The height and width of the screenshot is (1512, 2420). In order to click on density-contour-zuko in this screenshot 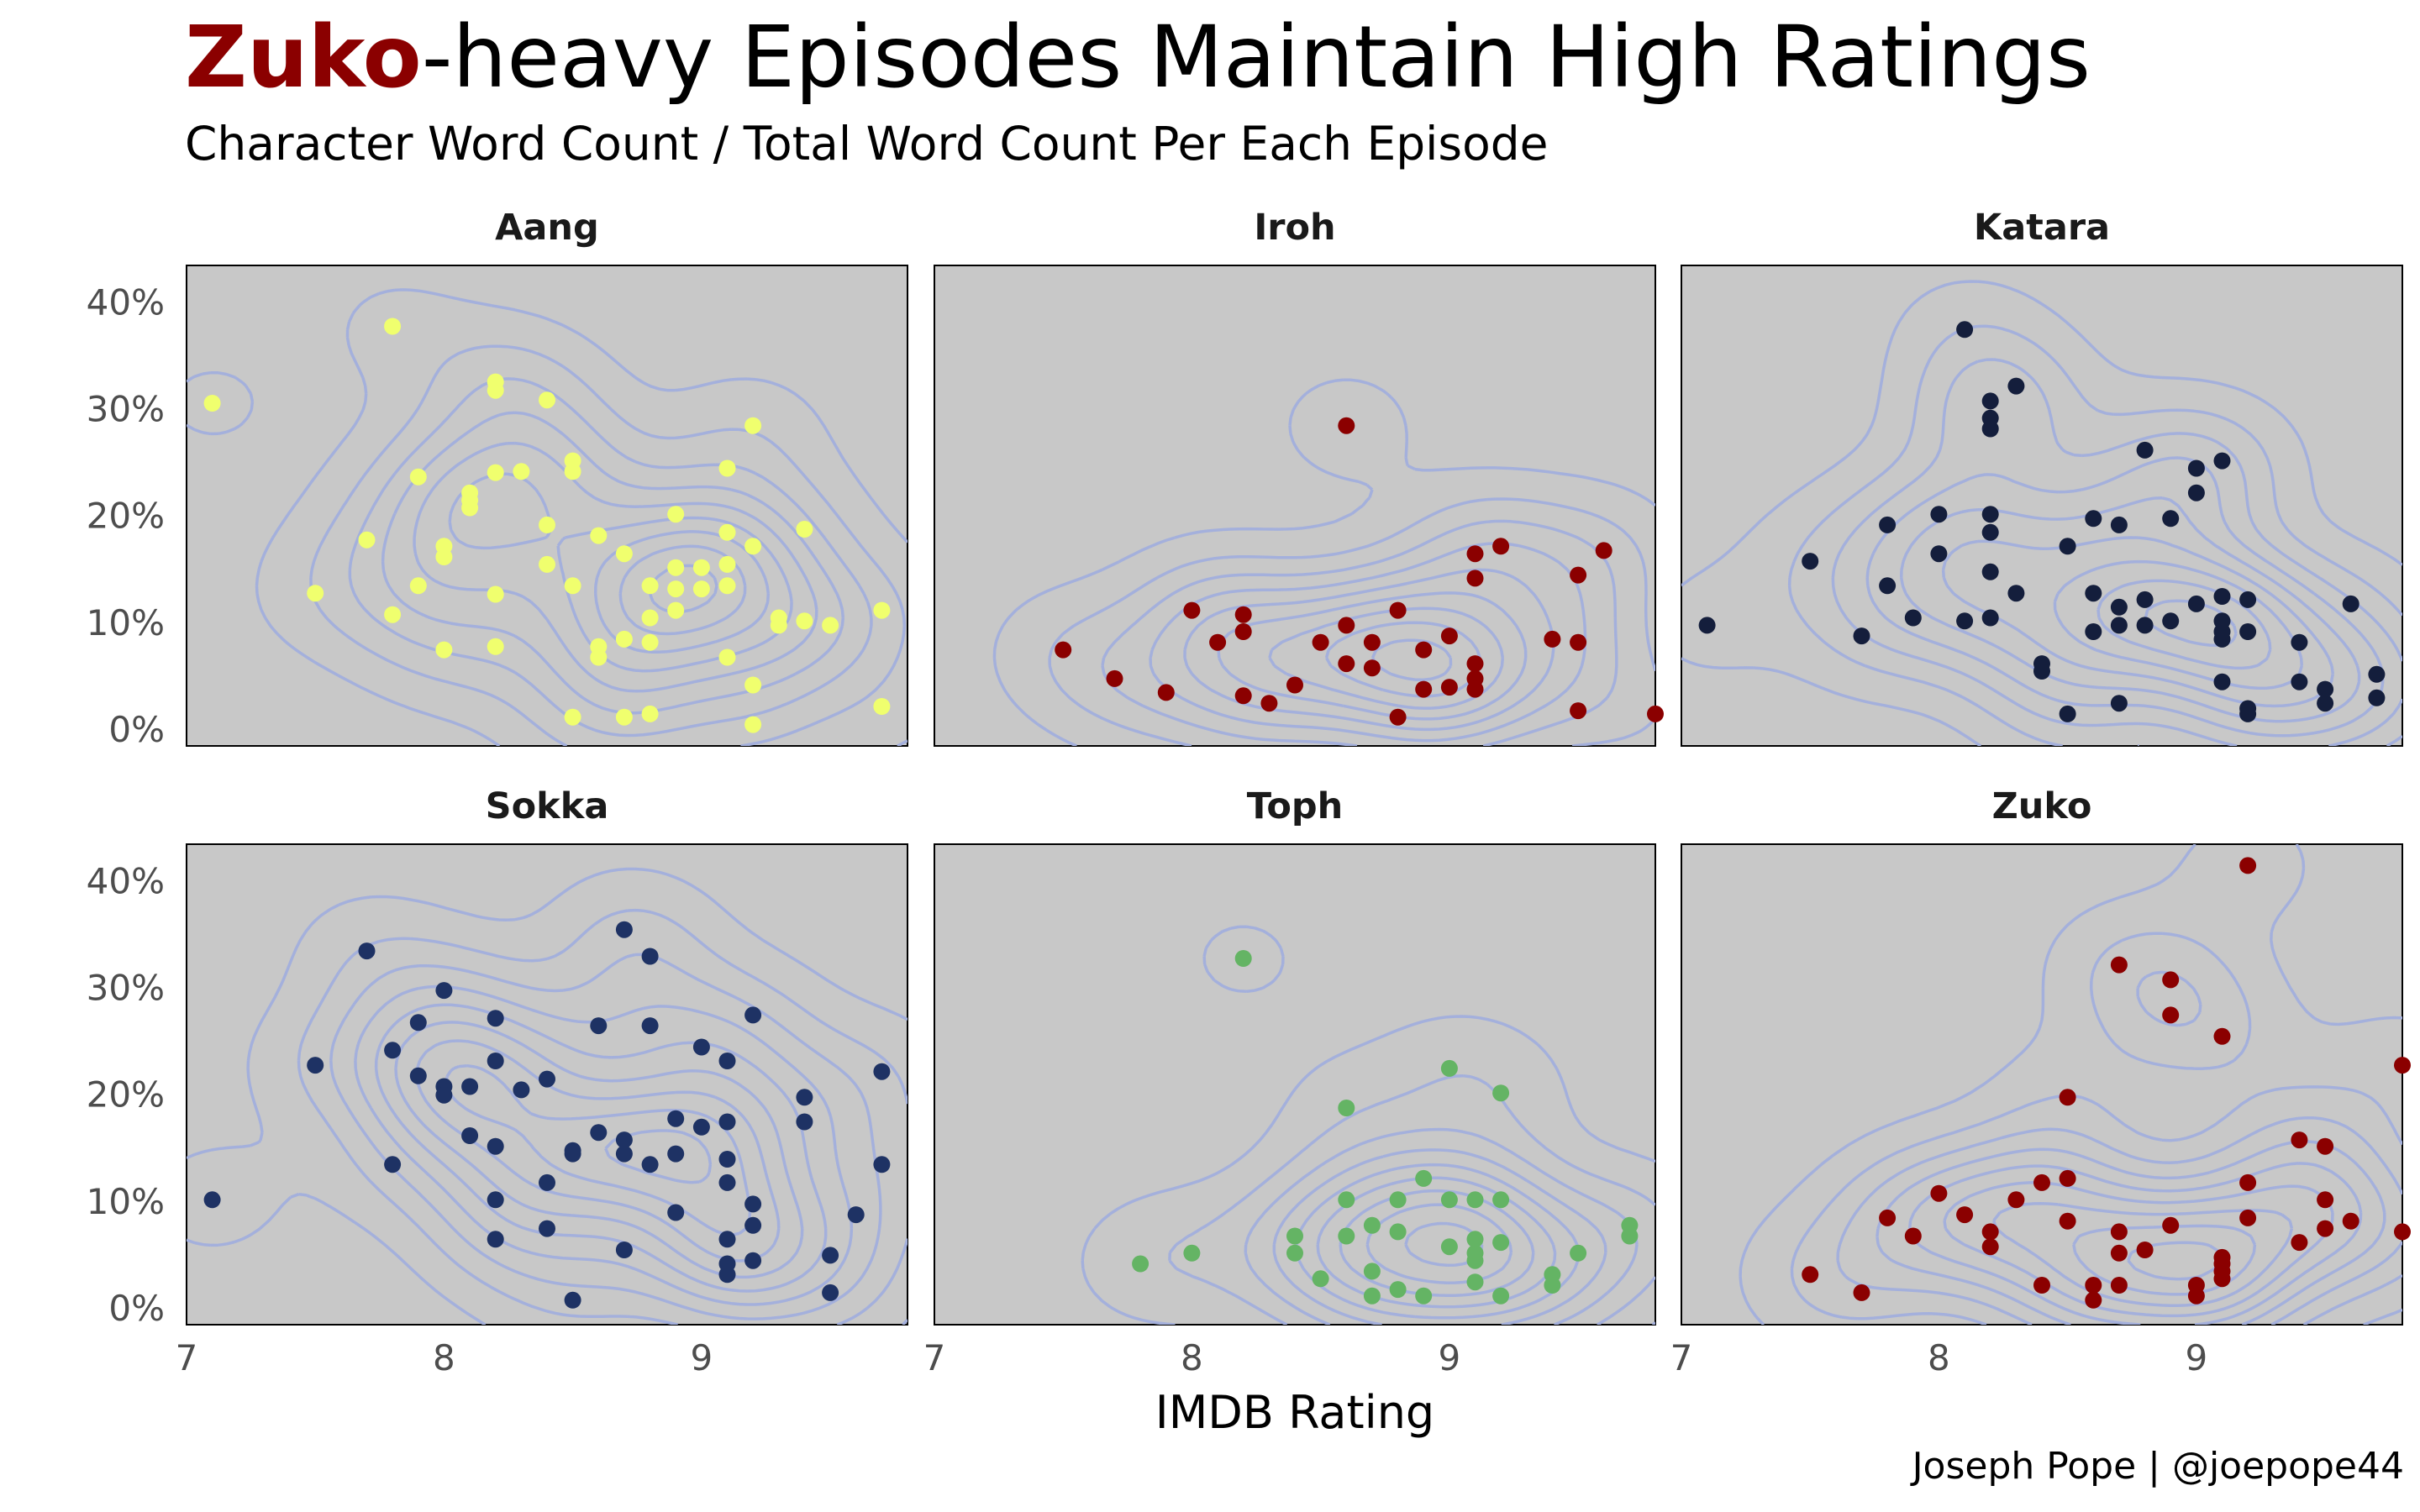, I will do `click(2070, 1084)`.